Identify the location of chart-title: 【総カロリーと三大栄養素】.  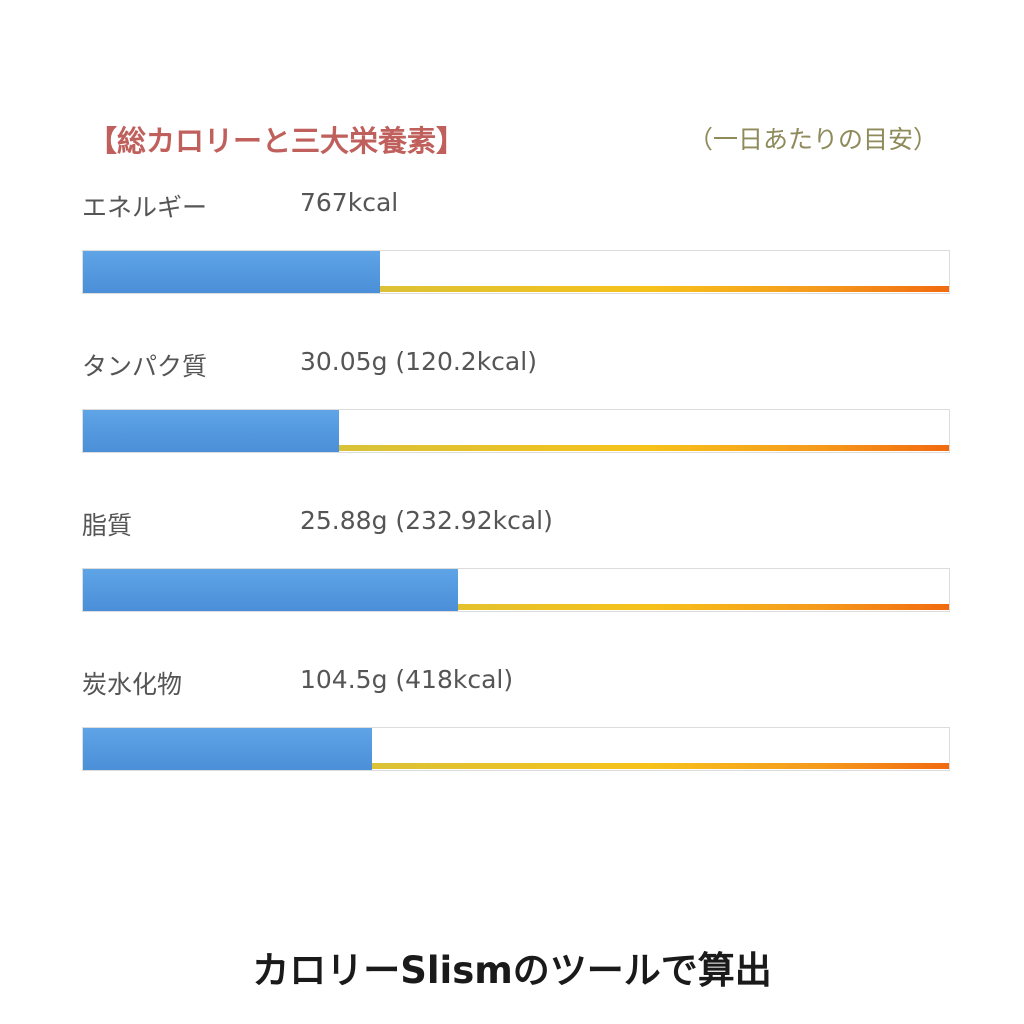
(277, 141).